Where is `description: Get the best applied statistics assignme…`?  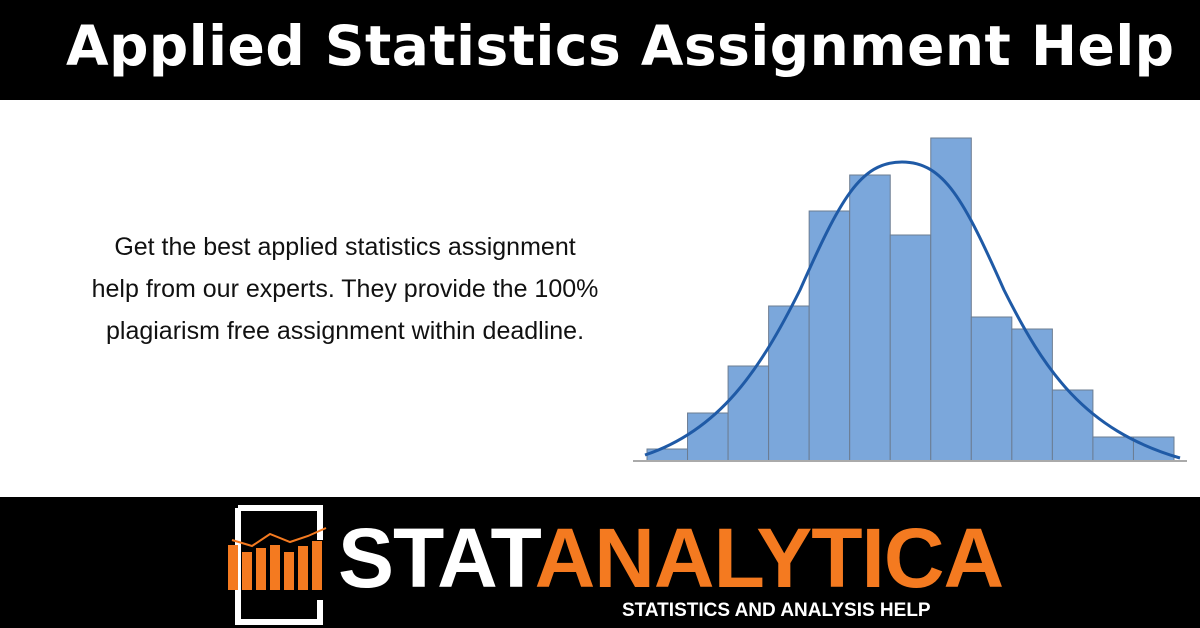 description: Get the best applied statistics assignme… is located at coordinates (345, 289).